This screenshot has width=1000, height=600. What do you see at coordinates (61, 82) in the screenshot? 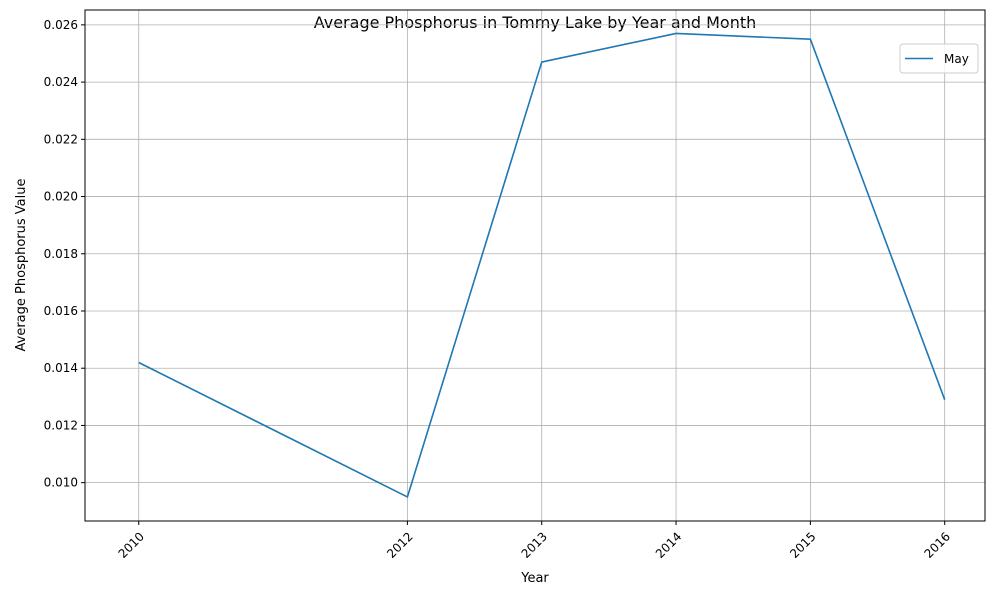
I see `y-tick-label: 0.024` at bounding box center [61, 82].